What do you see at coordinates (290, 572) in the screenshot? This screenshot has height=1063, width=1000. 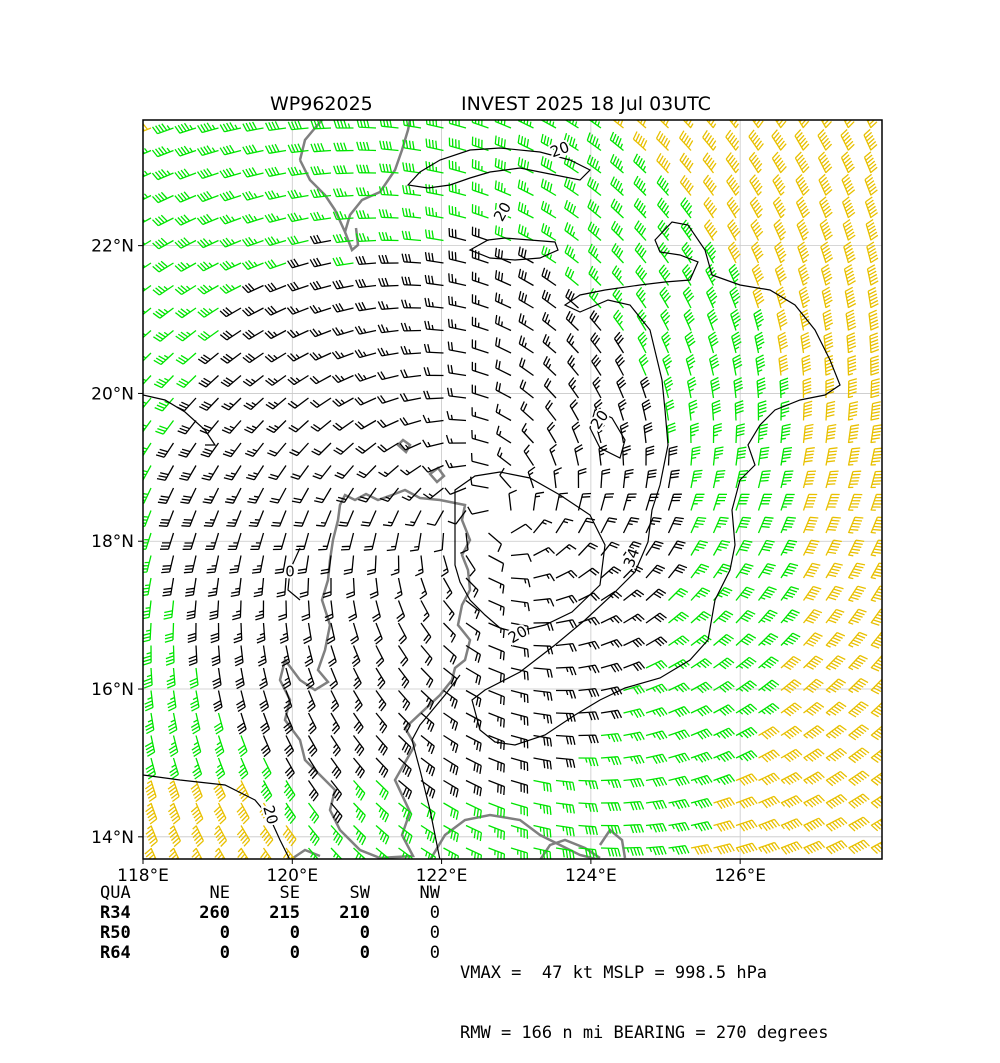 I see `contour-label: 0` at bounding box center [290, 572].